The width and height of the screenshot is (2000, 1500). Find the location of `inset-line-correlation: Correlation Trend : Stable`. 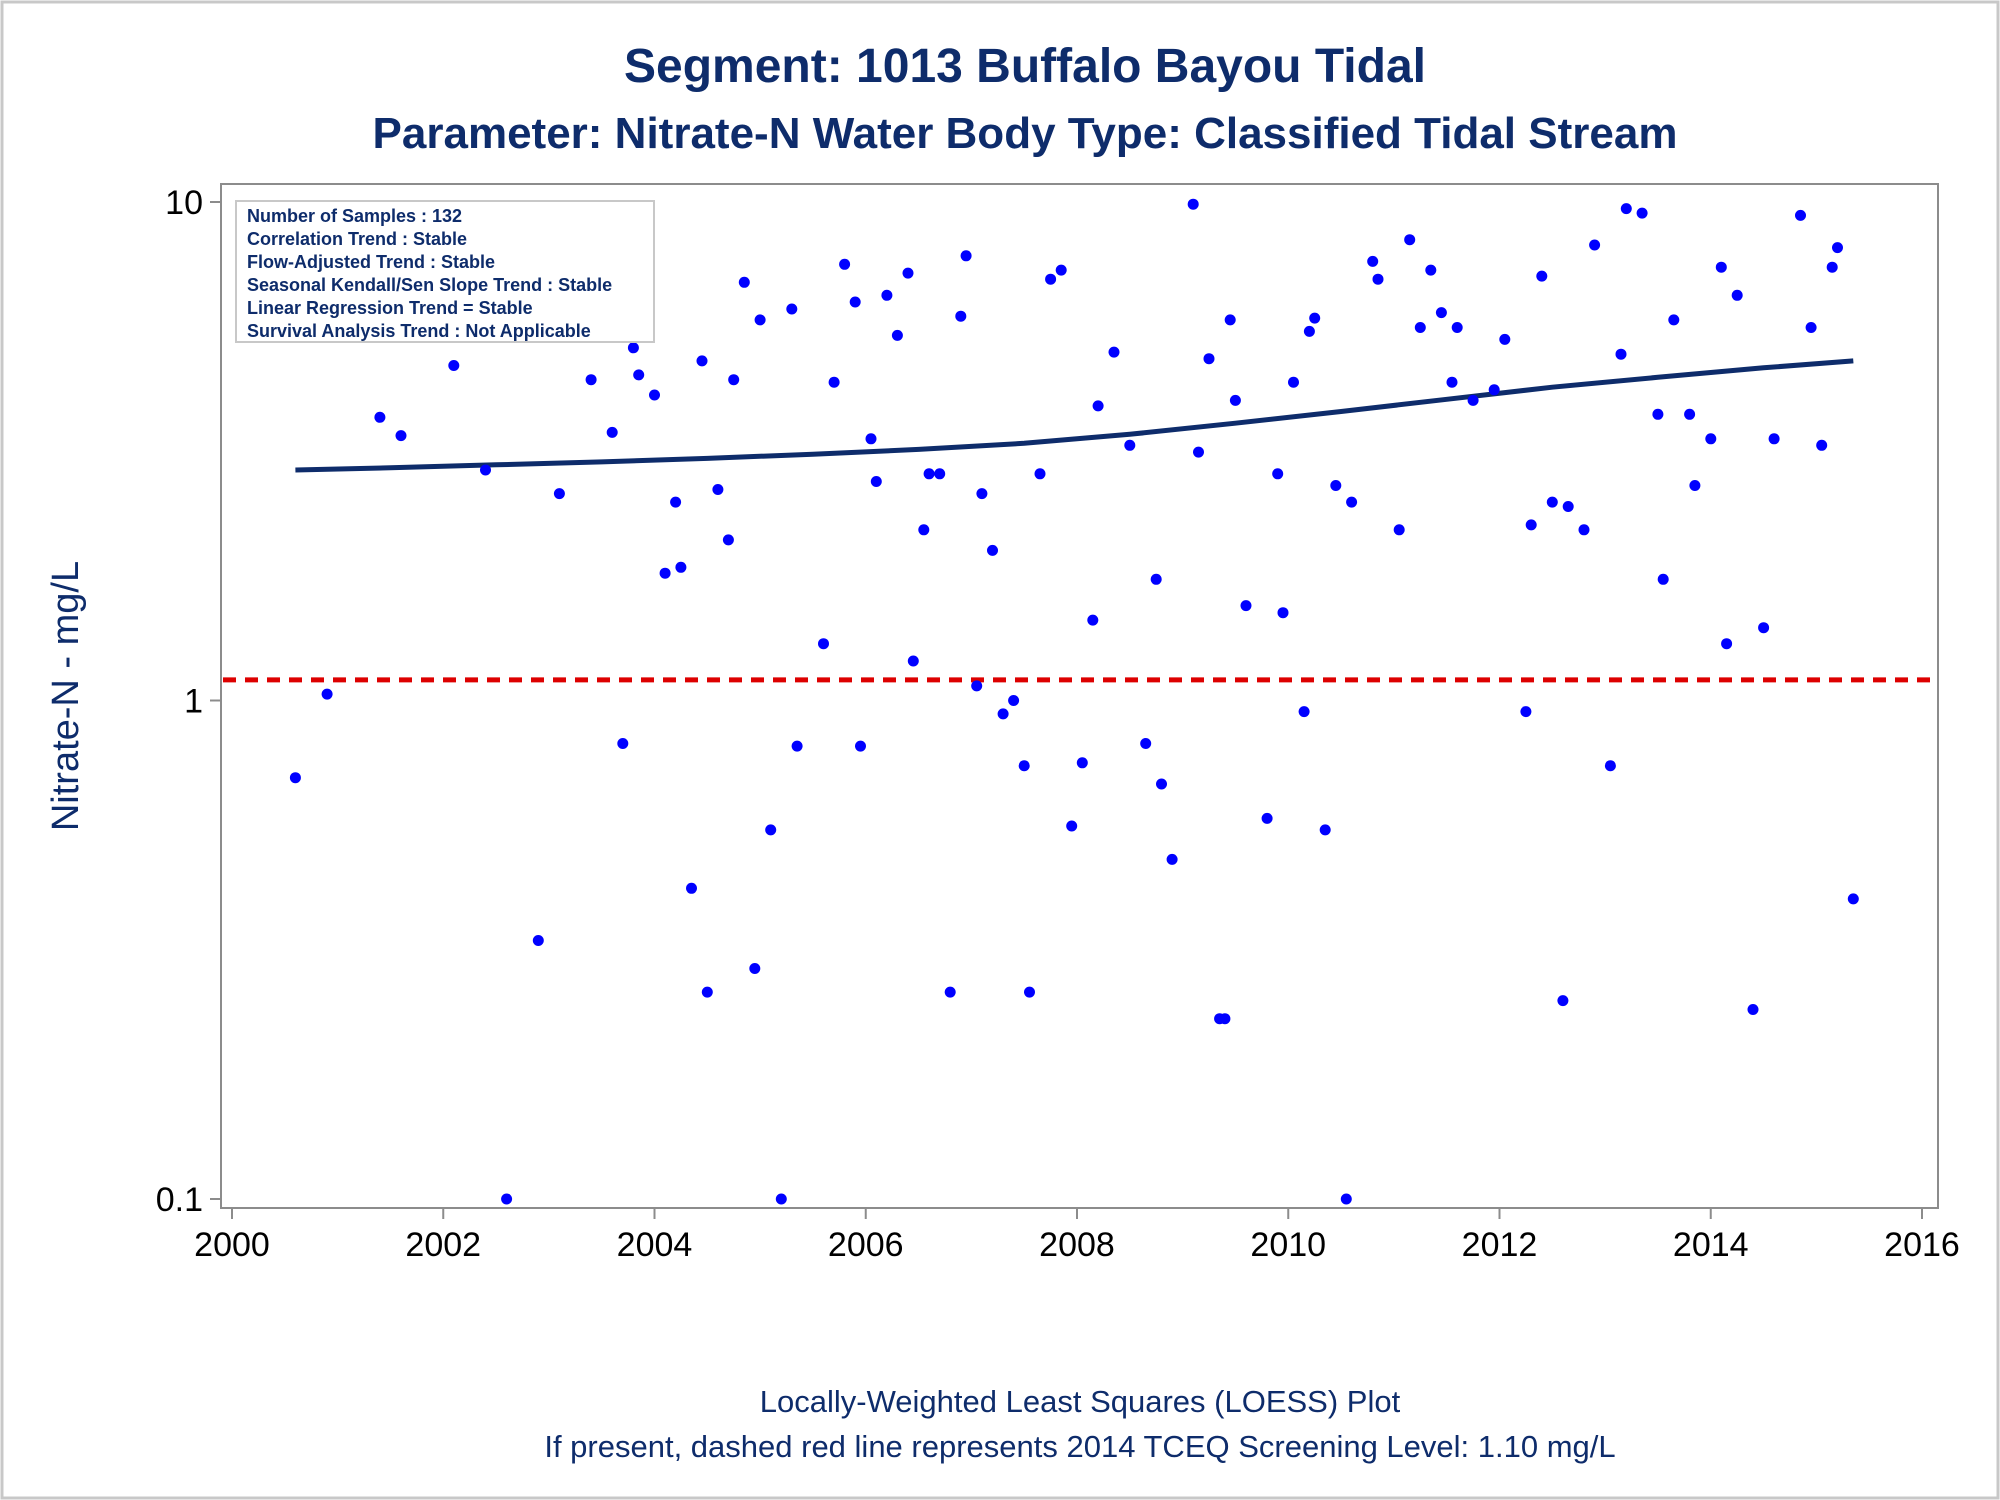

inset-line-correlation: Correlation Trend : Stable is located at coordinates (357, 239).